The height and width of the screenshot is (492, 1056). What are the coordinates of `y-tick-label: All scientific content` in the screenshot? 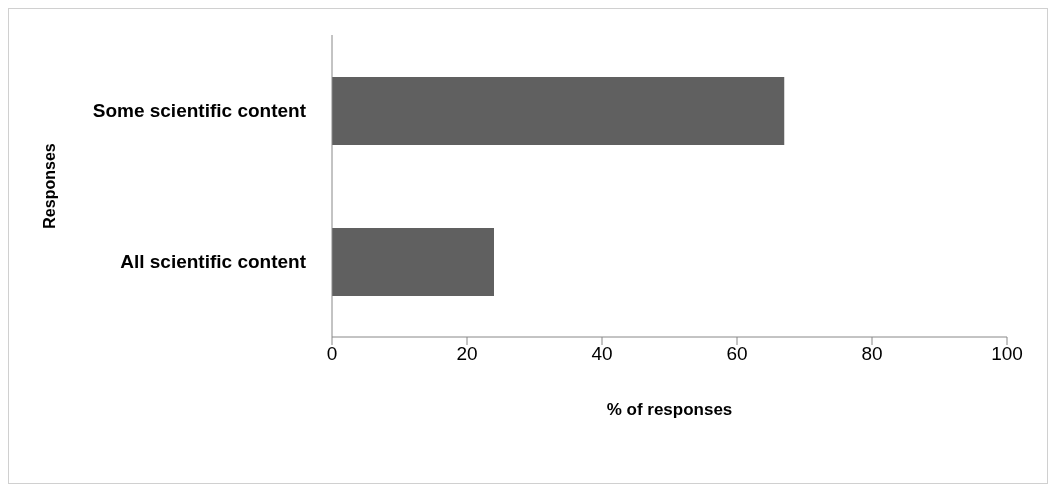 It's located at (213, 262).